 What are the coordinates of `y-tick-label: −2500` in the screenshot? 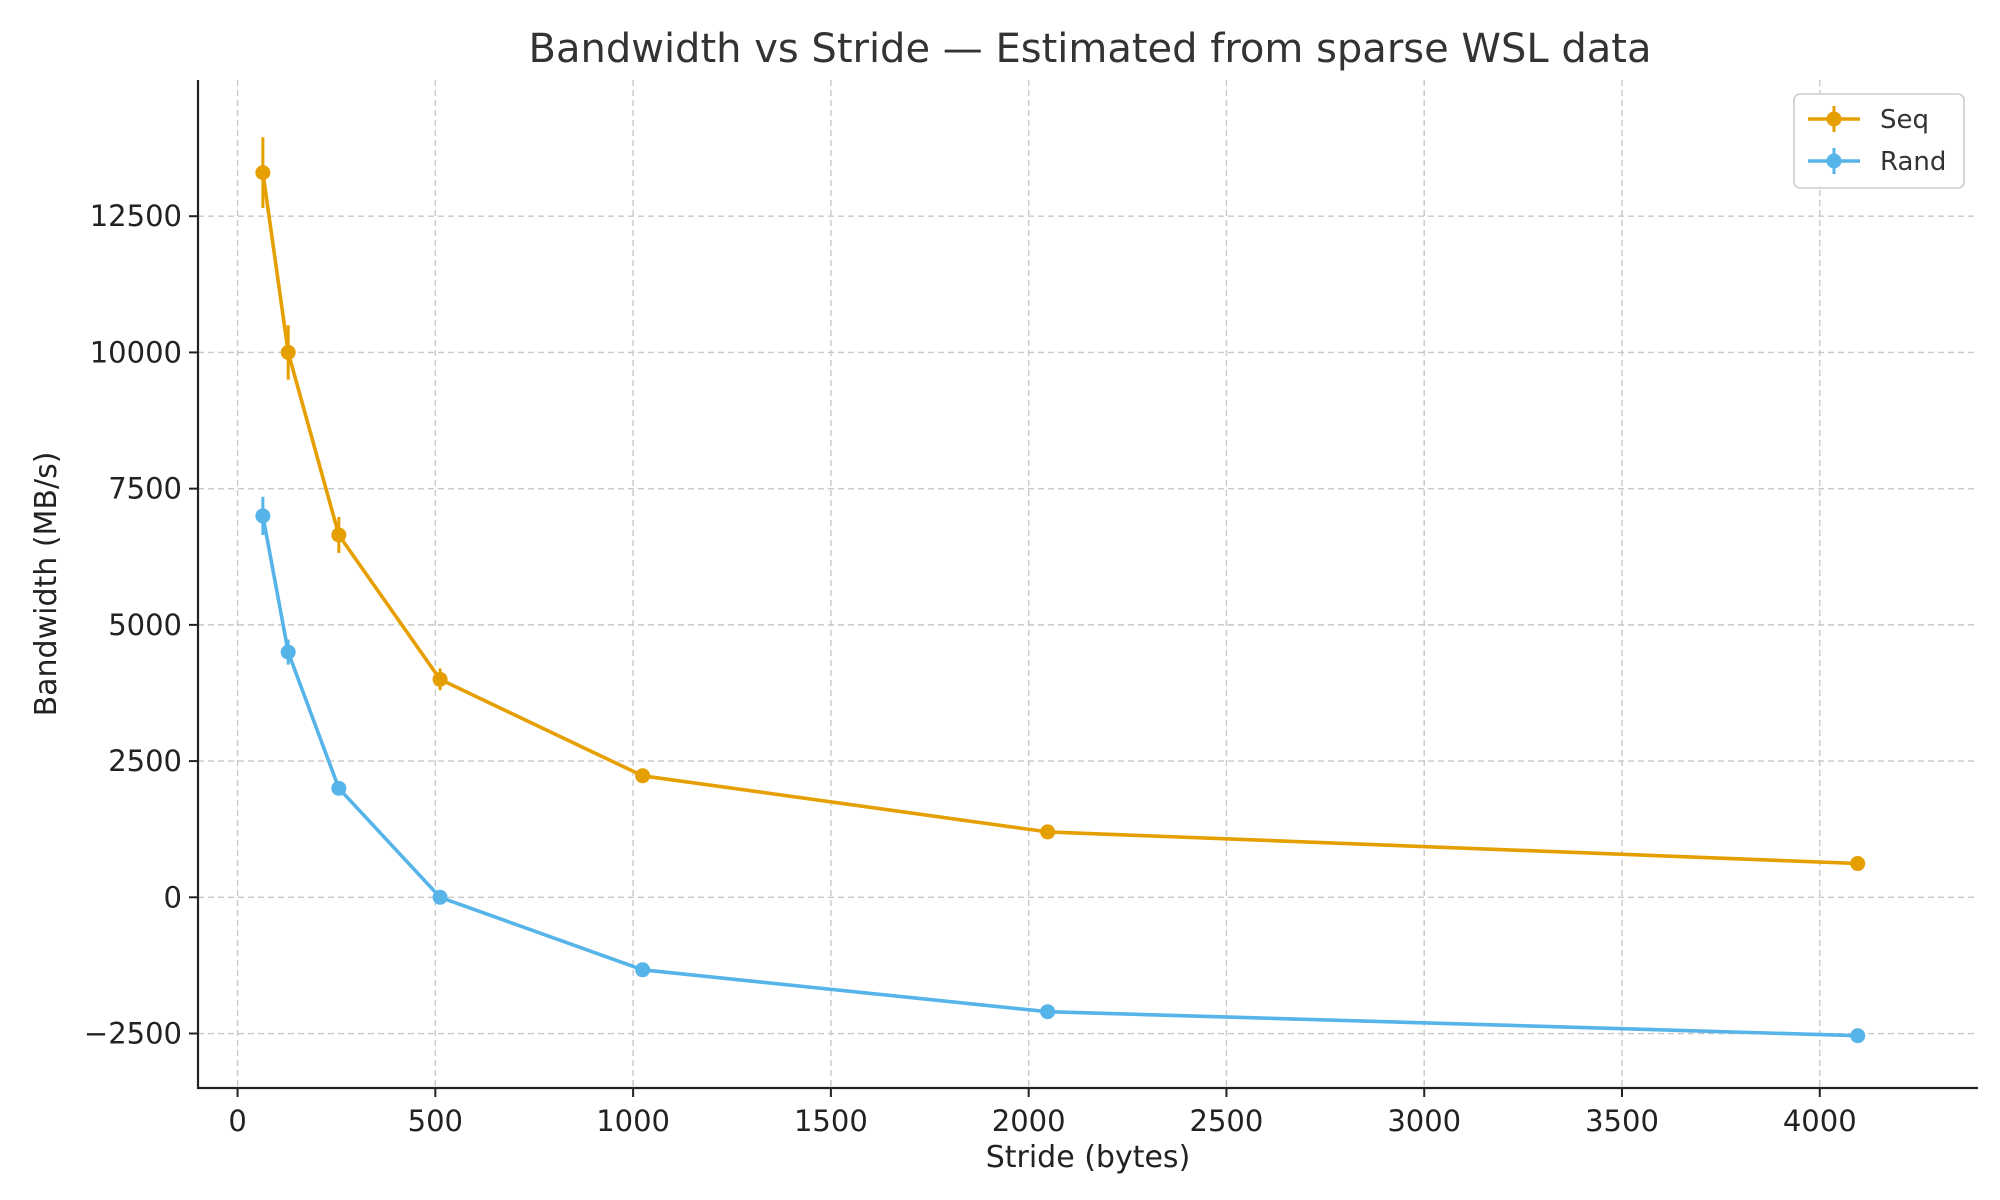 It's located at (133, 1034).